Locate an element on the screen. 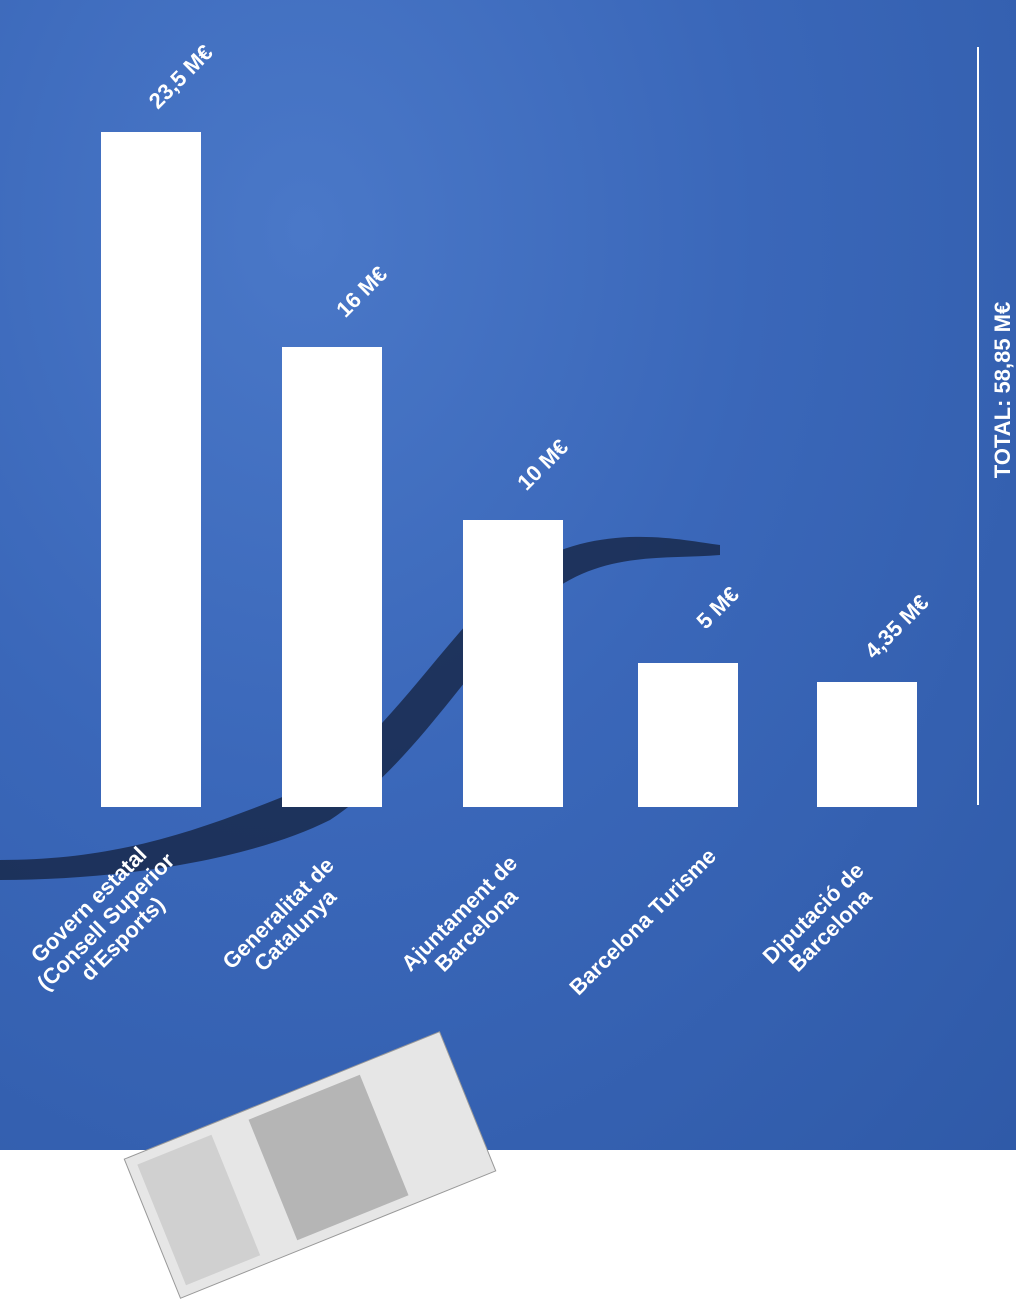 The width and height of the screenshot is (1016, 1309). total-annotation: TOTAL: 58,85 M€ is located at coordinates (1002, 390).